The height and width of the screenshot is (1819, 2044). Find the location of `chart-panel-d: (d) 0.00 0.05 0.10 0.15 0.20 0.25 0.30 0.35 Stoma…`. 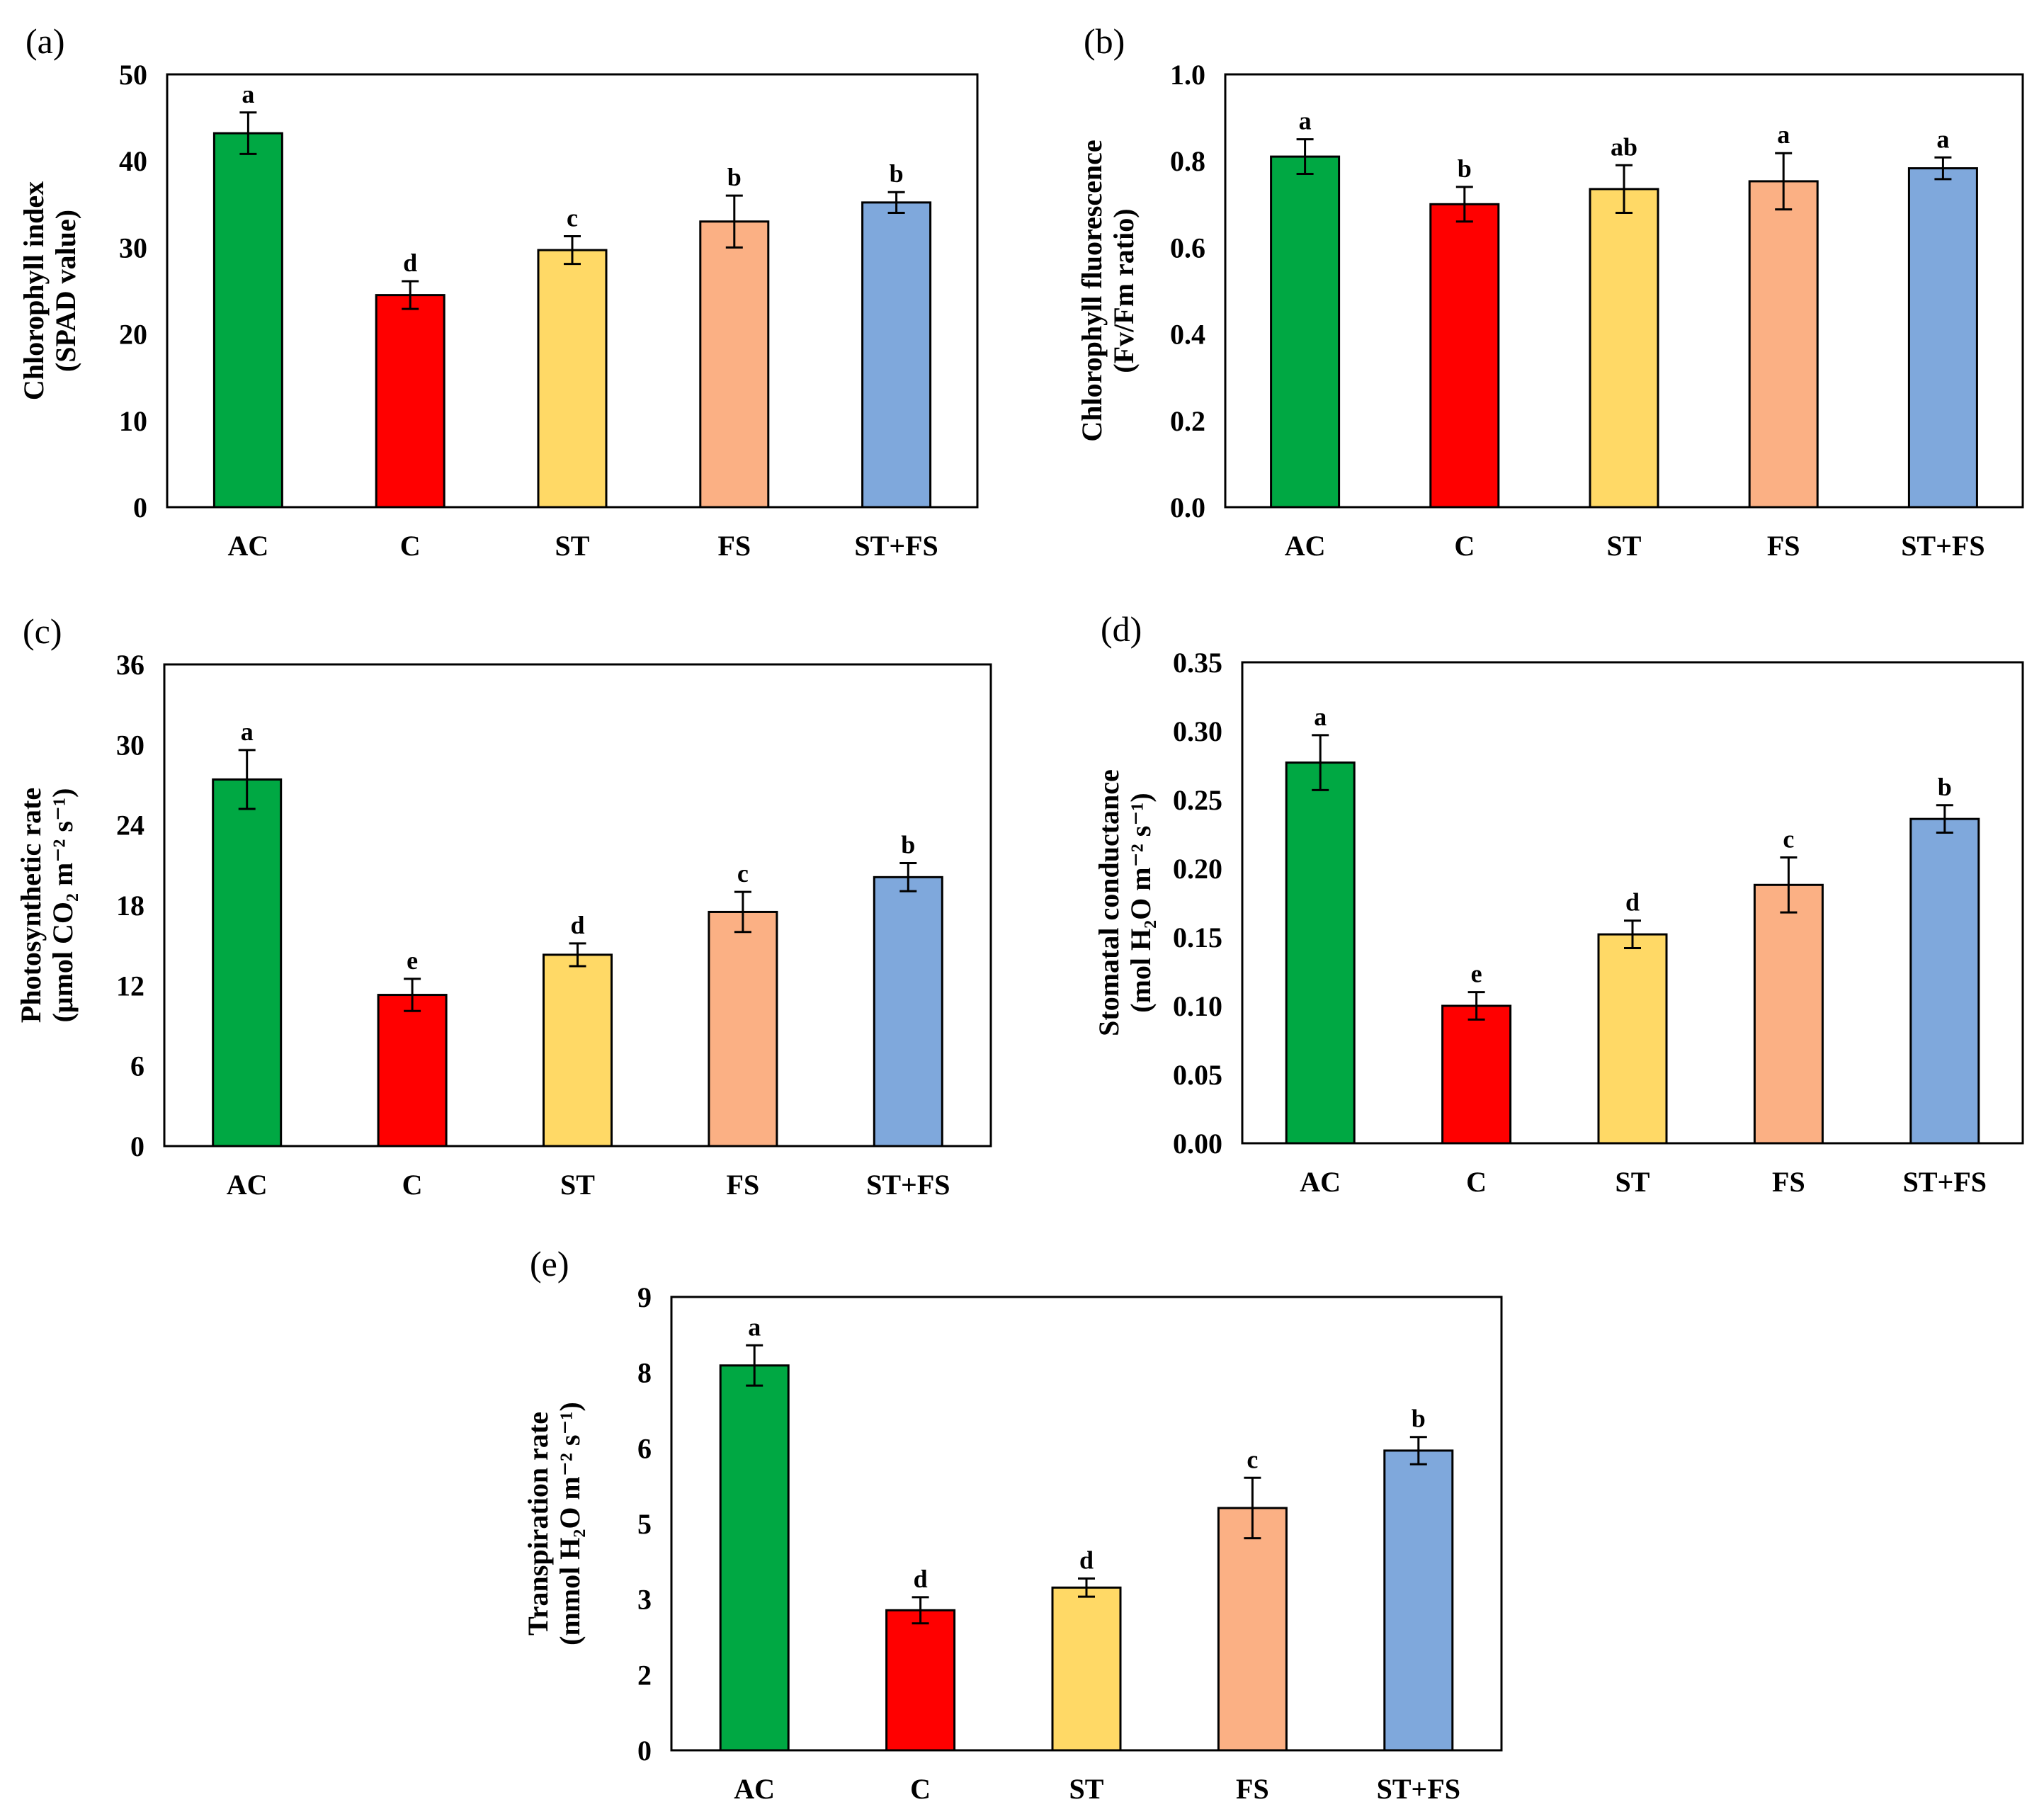

chart-panel-d: (d) 0.00 0.05 0.10 0.15 0.20 0.25 0.30 0.35 Stoma… is located at coordinates (1558, 903).